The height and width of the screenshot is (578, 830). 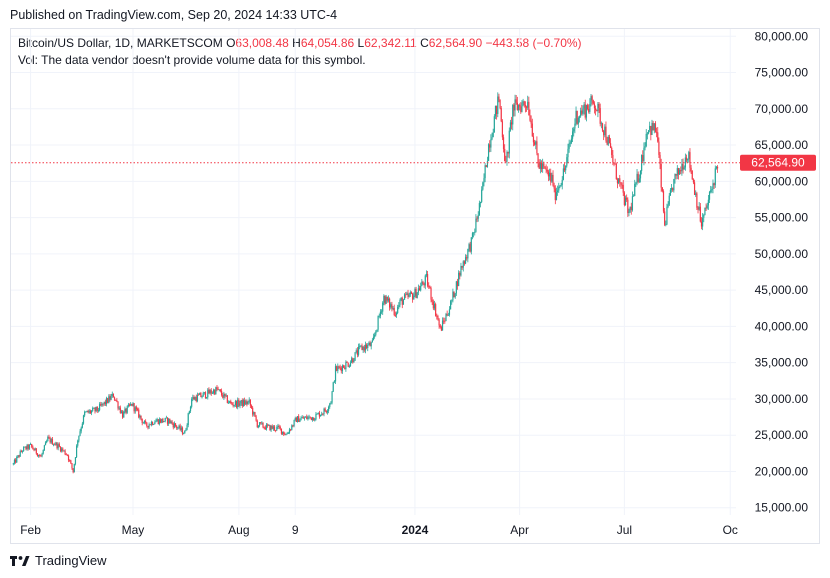 What do you see at coordinates (782, 326) in the screenshot?
I see `y-tick-label: 40,000.00` at bounding box center [782, 326].